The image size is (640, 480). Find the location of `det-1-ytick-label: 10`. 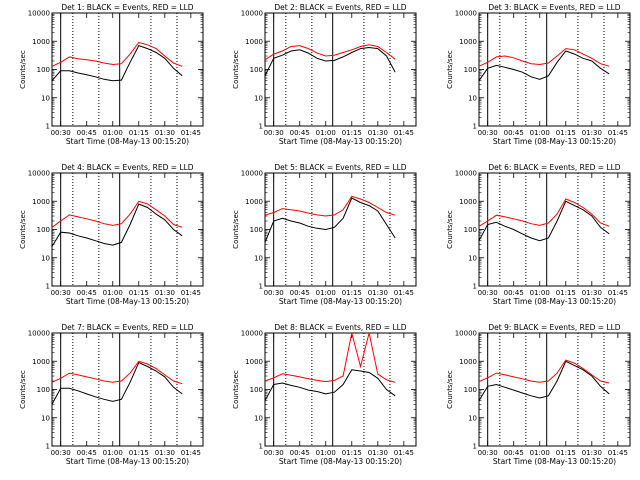

det-1-ytick-label: 10 is located at coordinates (45, 98).